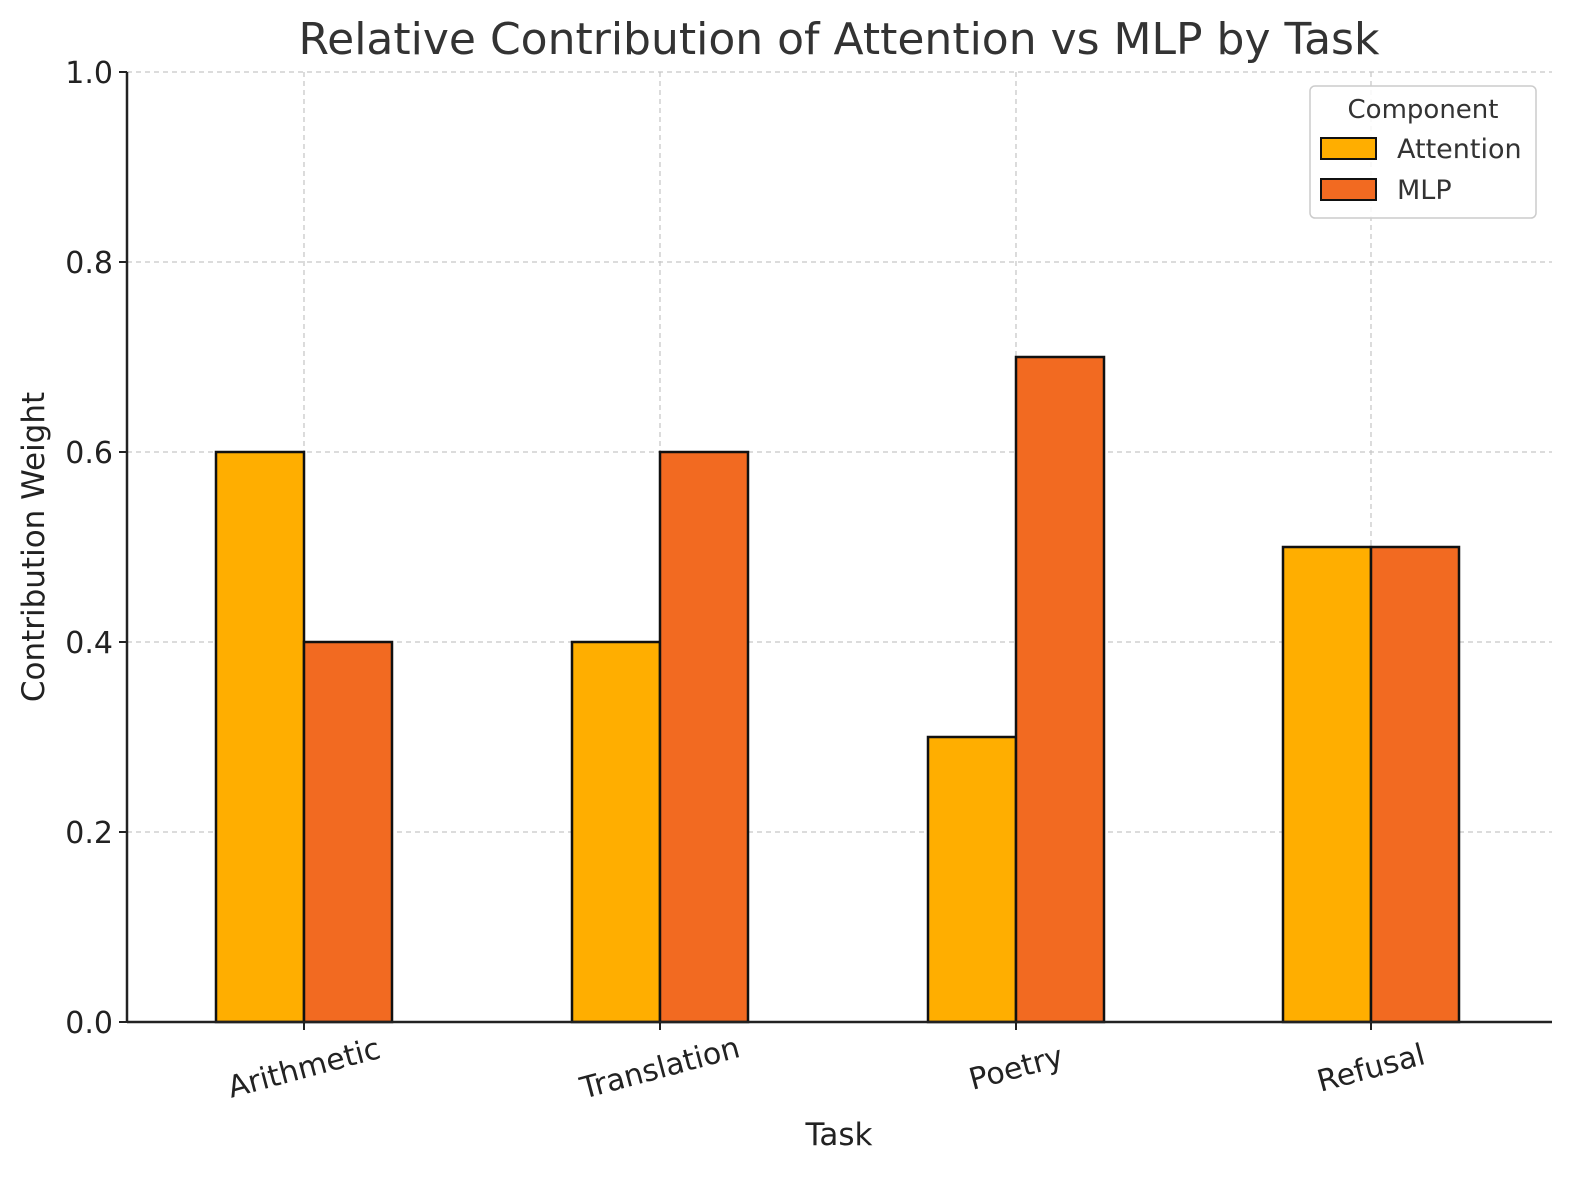  I want to click on x-tick-labels: Arithmetic Translation Poetry Refusal, so click(826, 1068).